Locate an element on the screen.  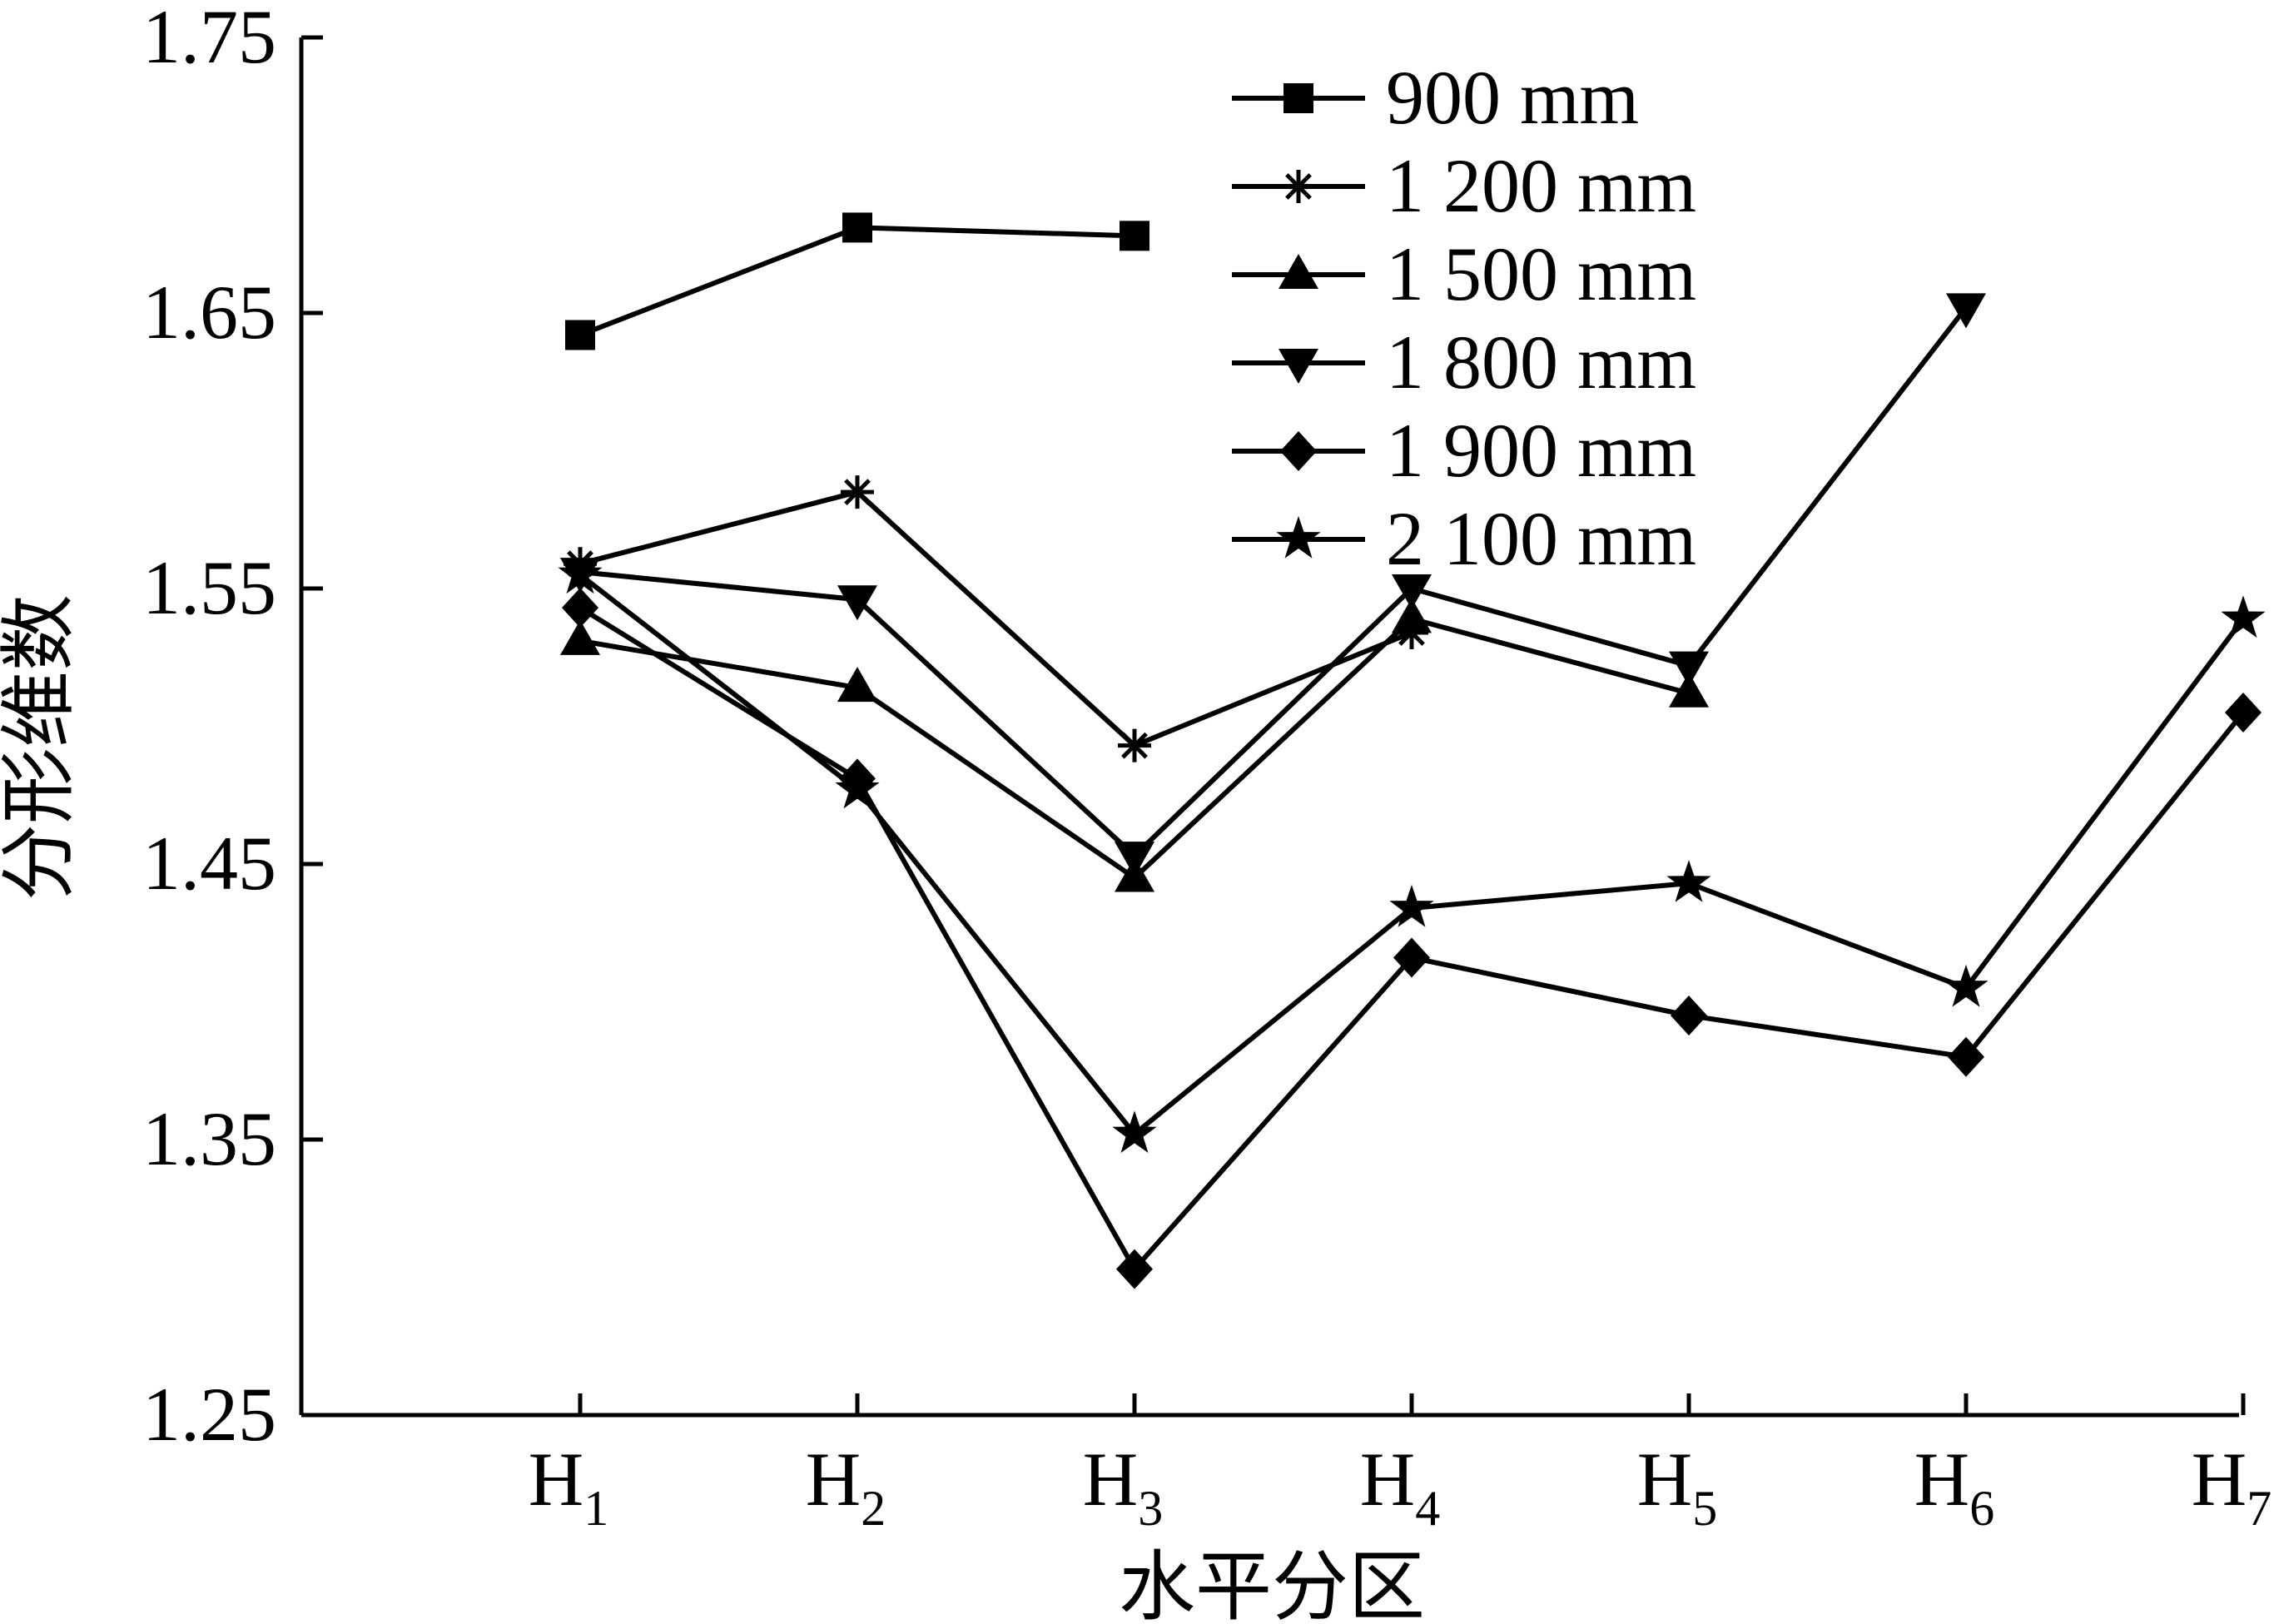
legend-item: 1 500 mm is located at coordinates (1464, 274).